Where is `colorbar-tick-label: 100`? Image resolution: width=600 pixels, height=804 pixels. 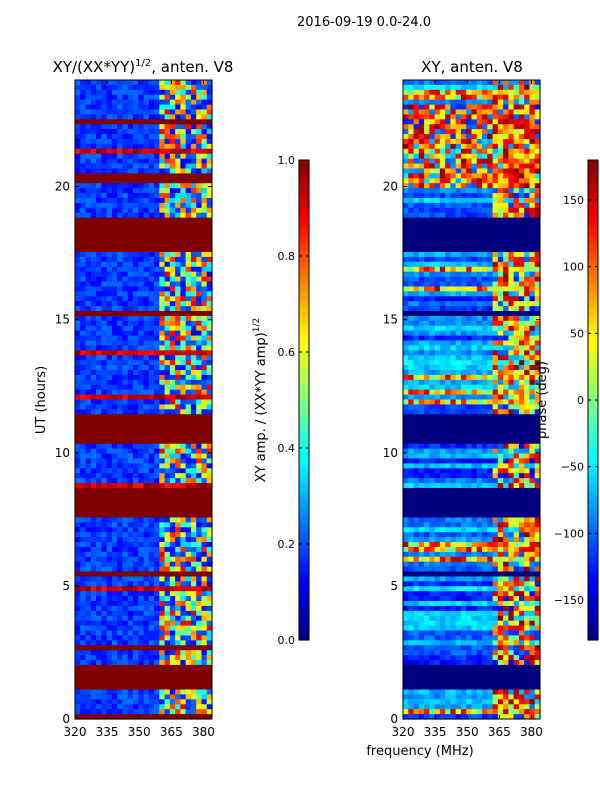 colorbar-tick-label: 100 is located at coordinates (573, 267).